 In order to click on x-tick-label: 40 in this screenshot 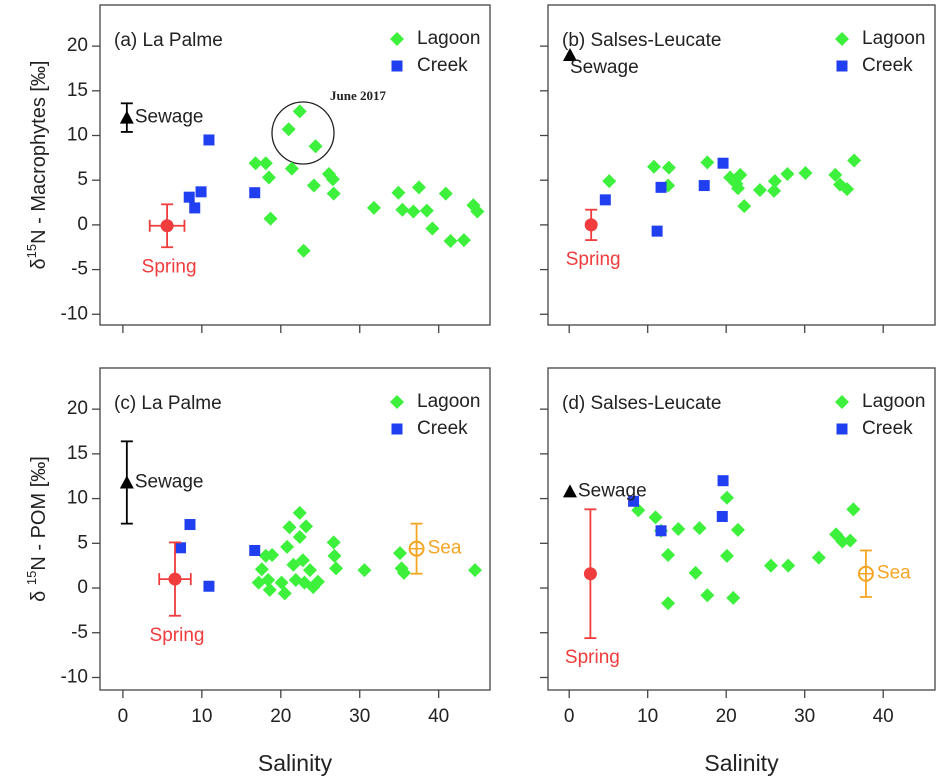, I will do `click(438, 716)`.